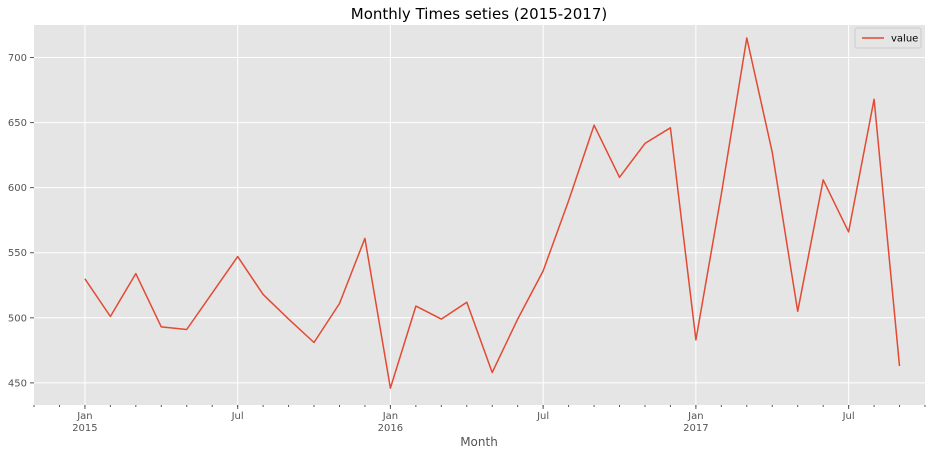 The width and height of the screenshot is (936, 457). I want to click on chart-title: Monthly Times seties (2015-2017), so click(479, 14).